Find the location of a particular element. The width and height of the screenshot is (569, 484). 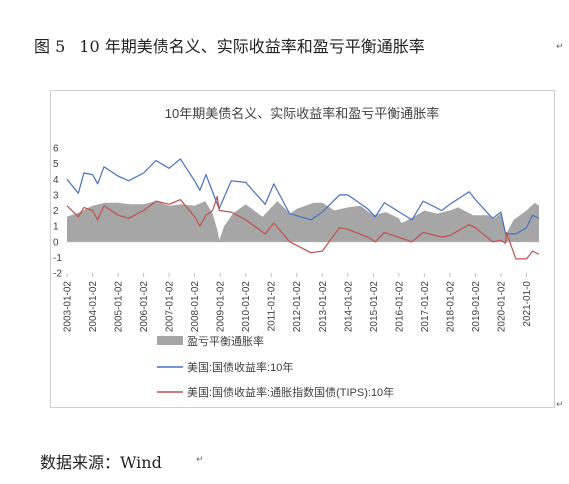

x-tick-label: 2007-01-02 is located at coordinates (170, 307).